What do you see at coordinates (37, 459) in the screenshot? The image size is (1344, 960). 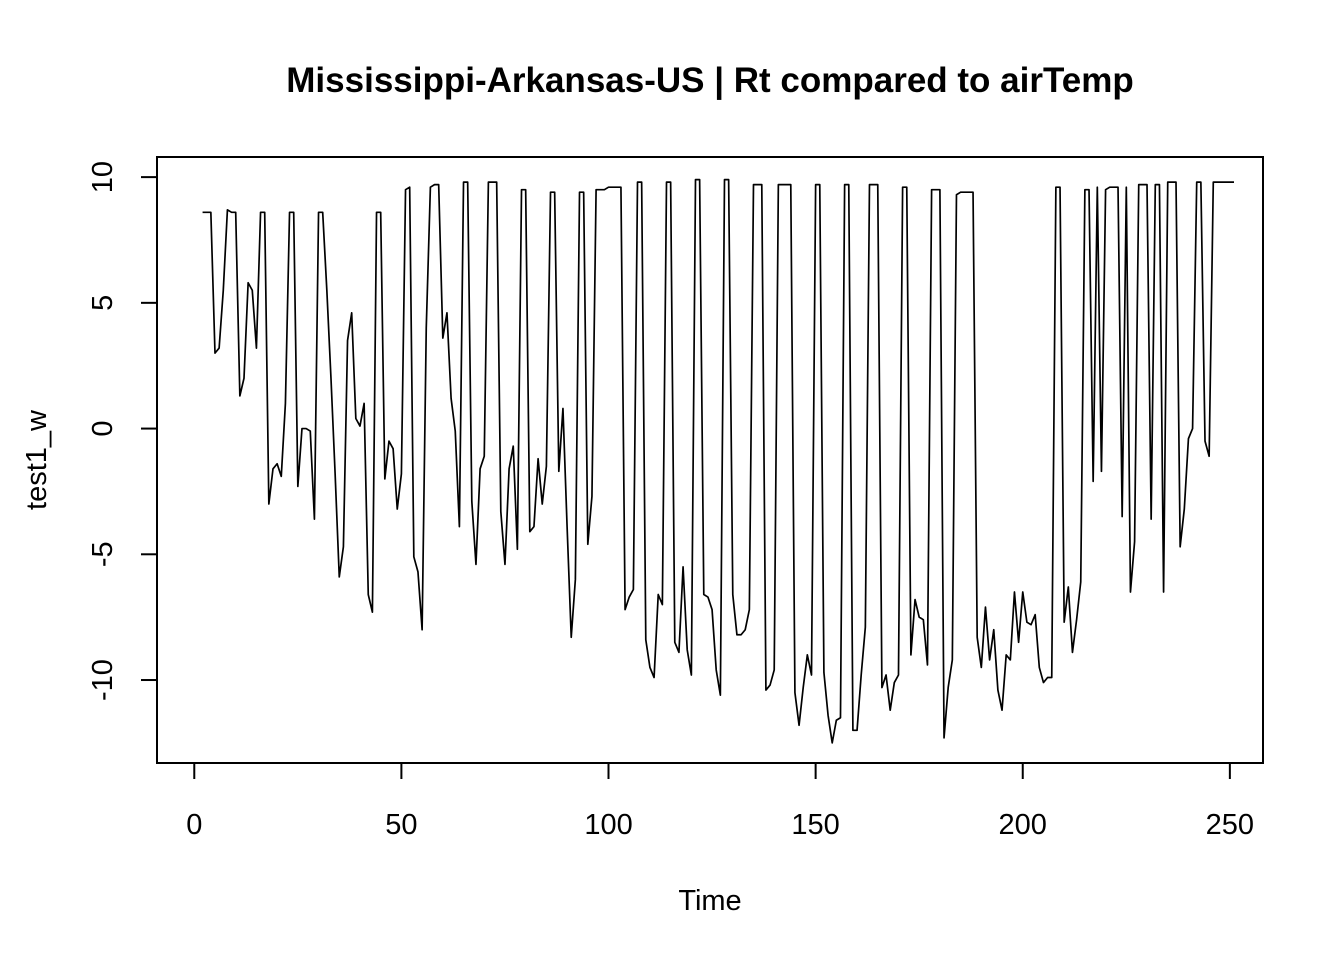 I see `y-axis-label: test1_w` at bounding box center [37, 459].